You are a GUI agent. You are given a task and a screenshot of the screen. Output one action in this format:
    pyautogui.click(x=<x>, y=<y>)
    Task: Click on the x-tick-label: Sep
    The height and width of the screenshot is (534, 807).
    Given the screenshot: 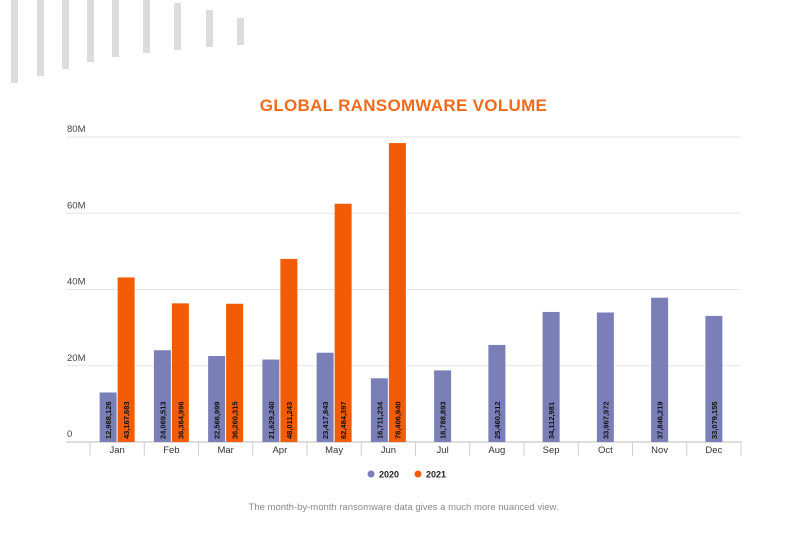 What is the action you would take?
    pyautogui.click(x=551, y=450)
    